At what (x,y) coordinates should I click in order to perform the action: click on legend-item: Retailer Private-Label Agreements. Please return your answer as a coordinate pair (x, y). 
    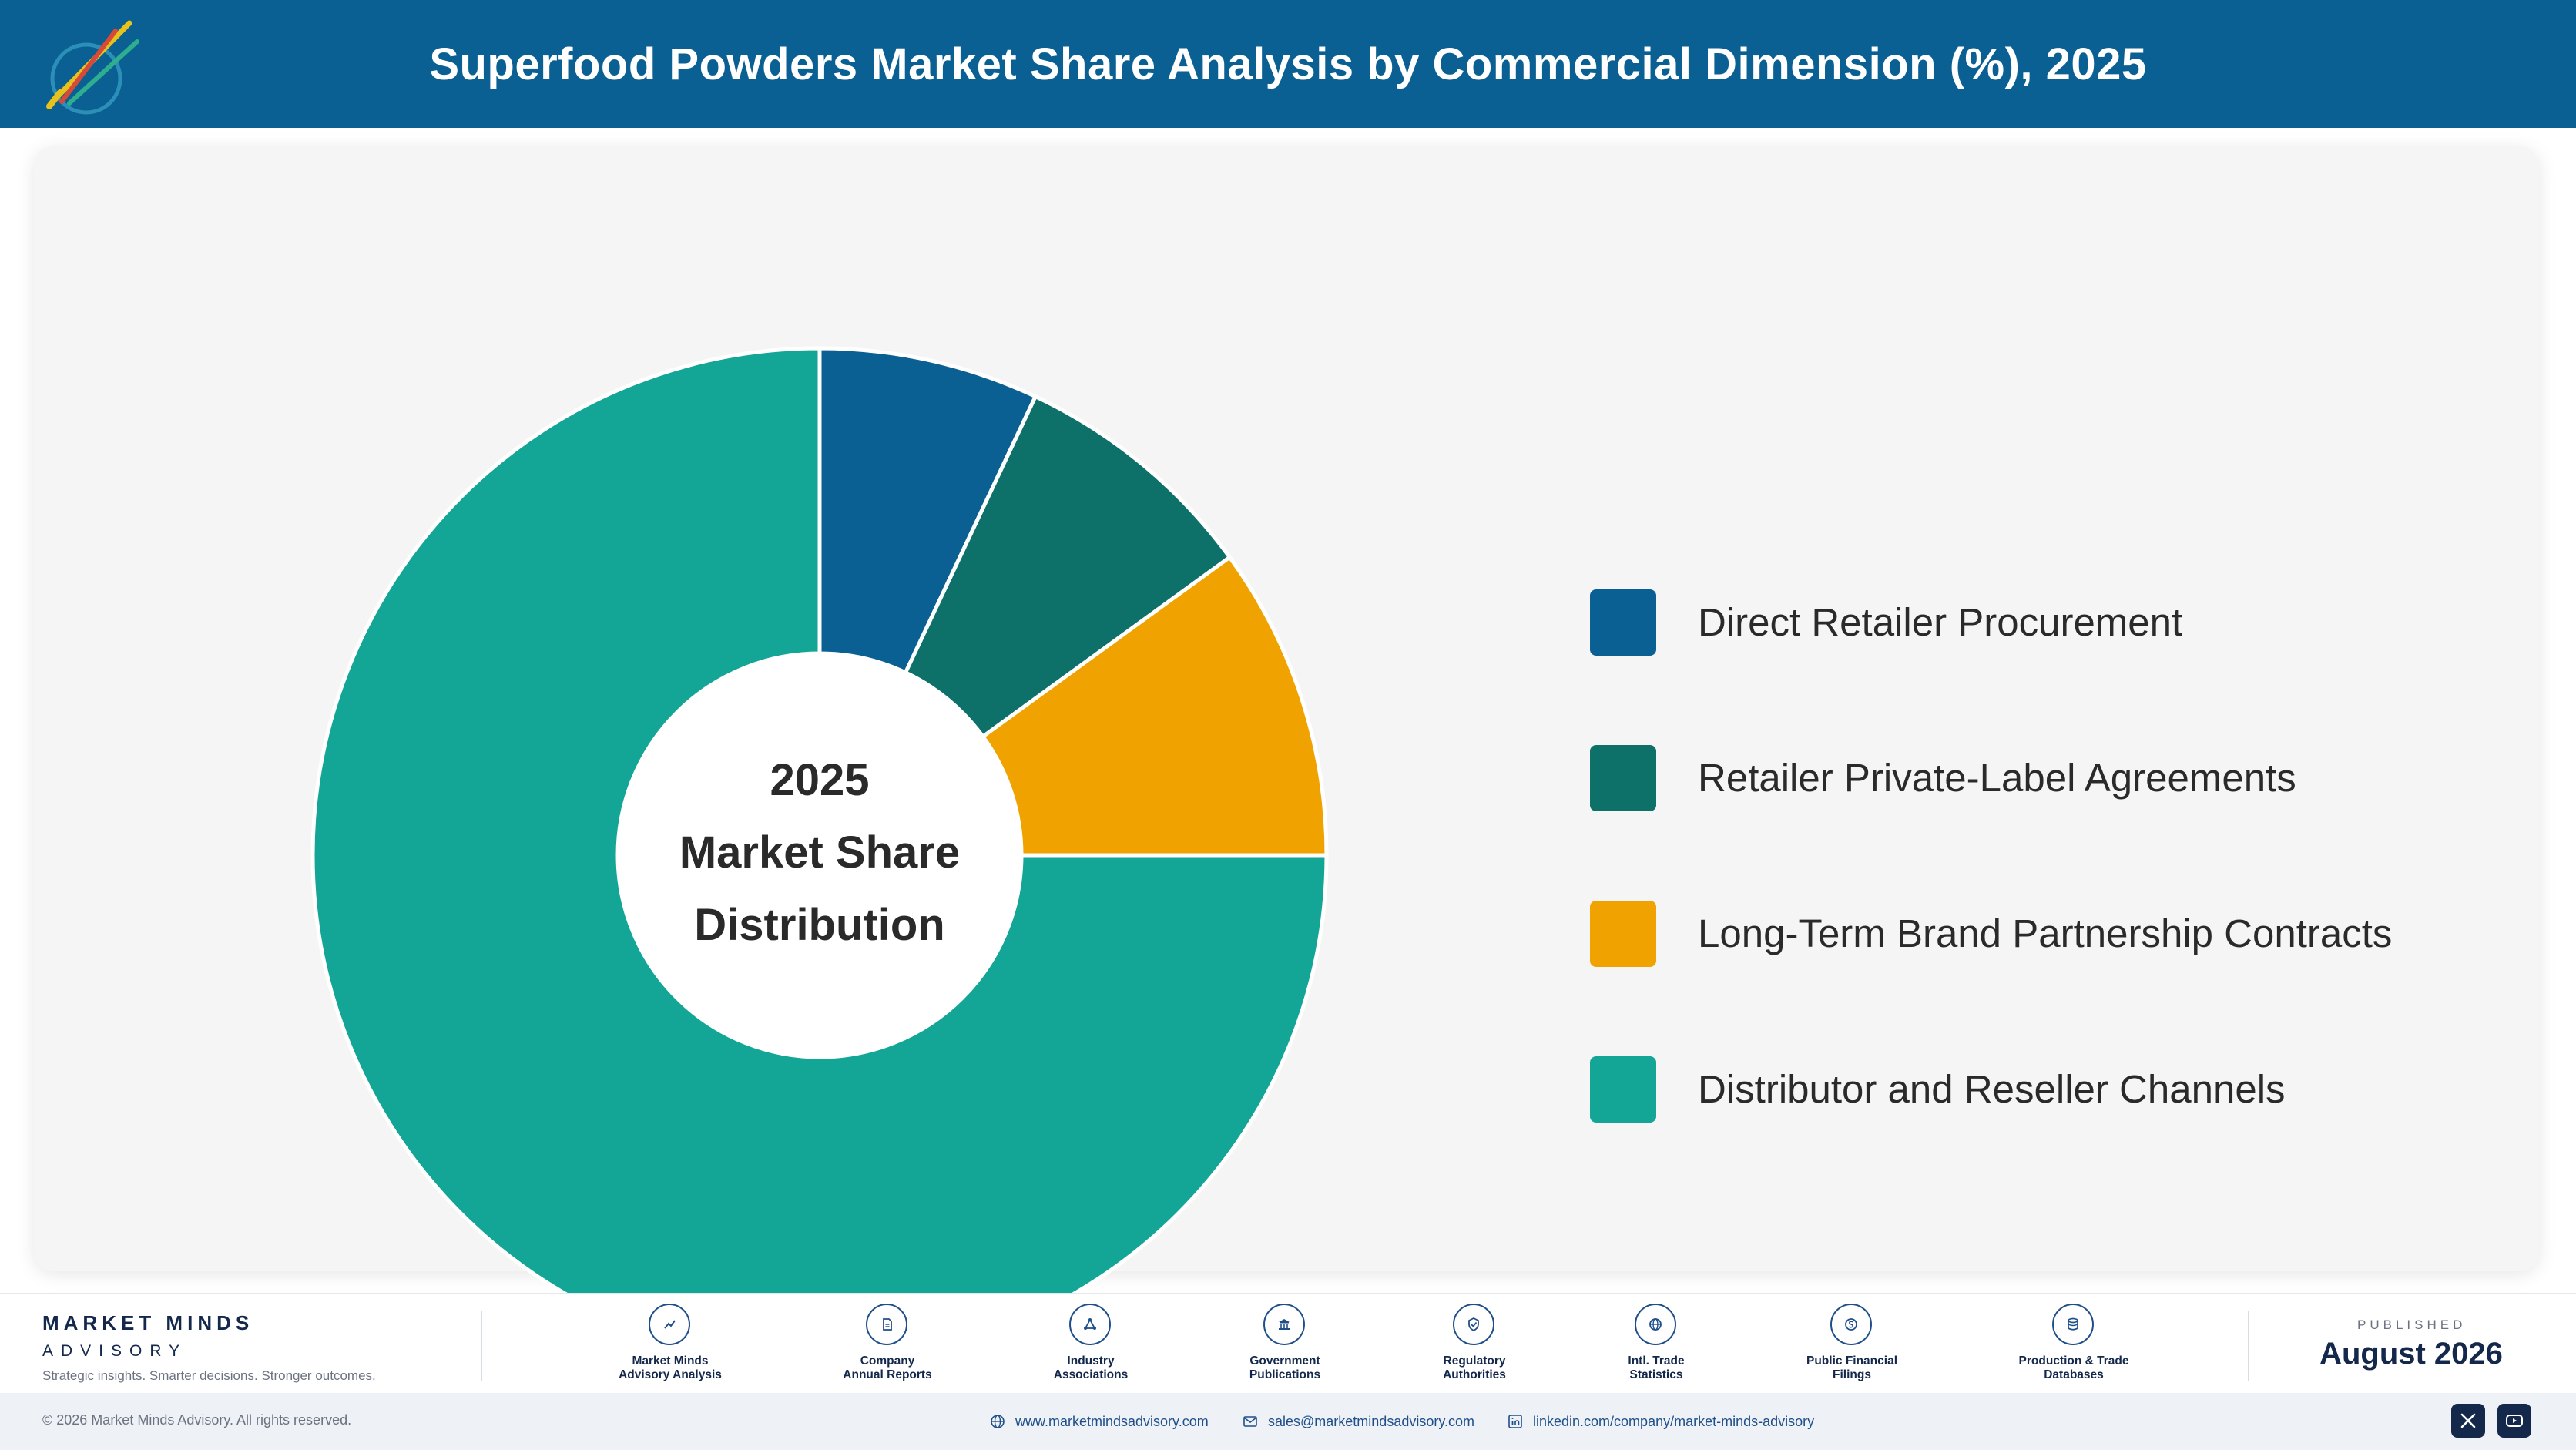
    Looking at the image, I should click on (2052, 778).